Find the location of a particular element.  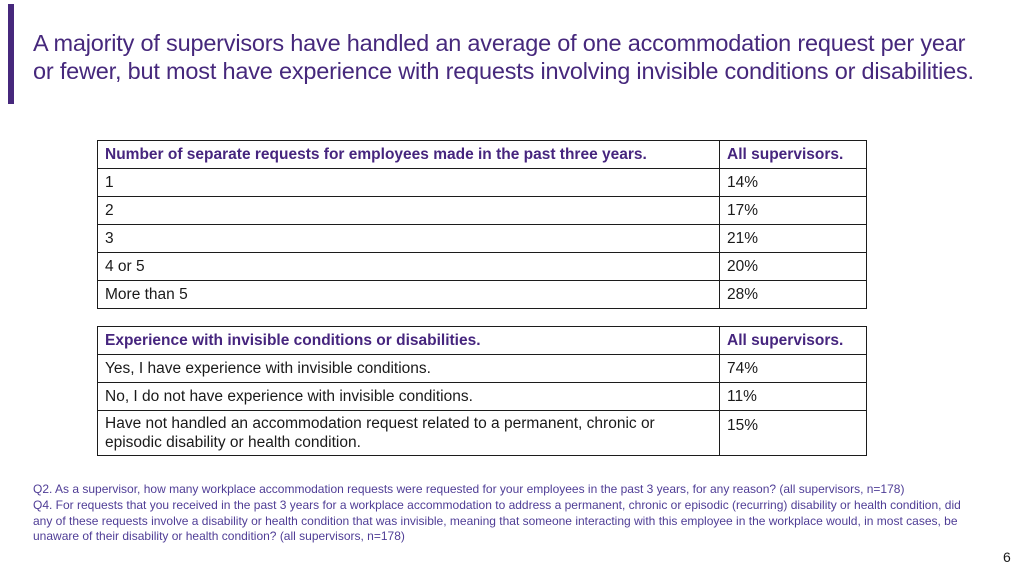

row-value: 74% is located at coordinates (793, 368).